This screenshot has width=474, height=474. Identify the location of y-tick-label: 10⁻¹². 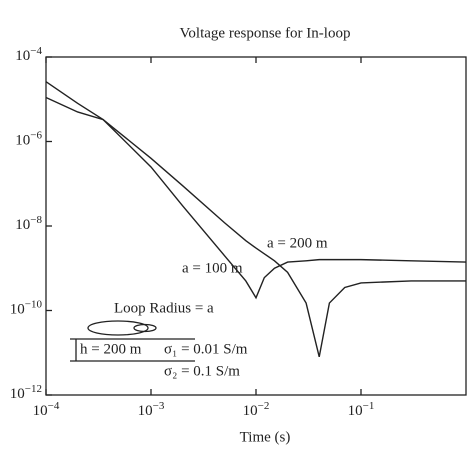
(26, 393).